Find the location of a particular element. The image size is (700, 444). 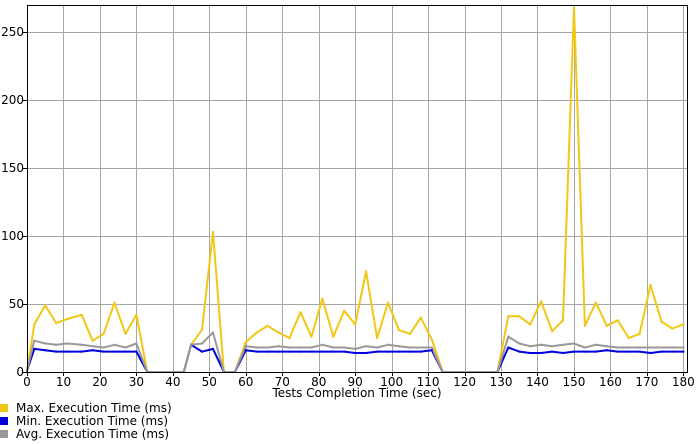

legend-label-avg: Avg. Execution Time (ms) is located at coordinates (93, 433).